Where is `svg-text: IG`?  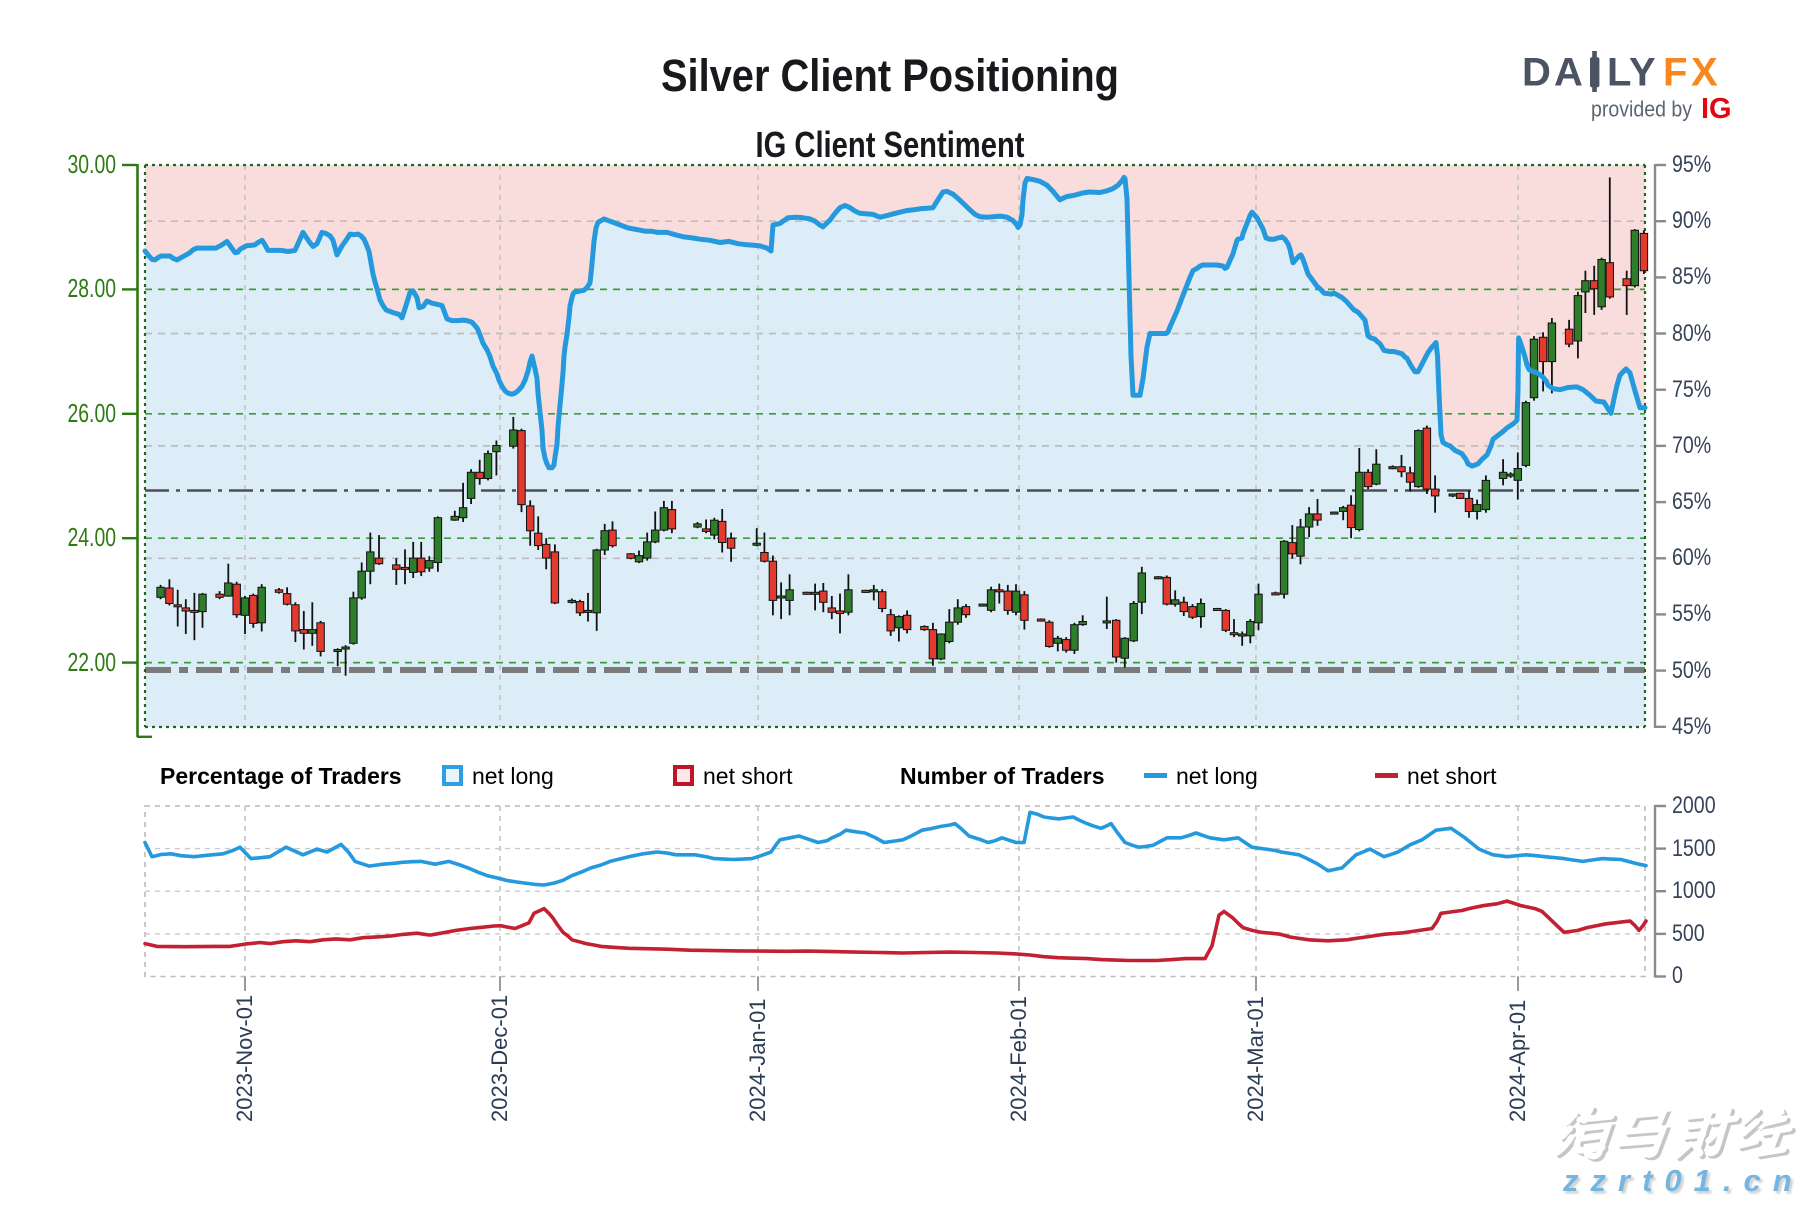
svg-text: IG is located at coordinates (1716, 109).